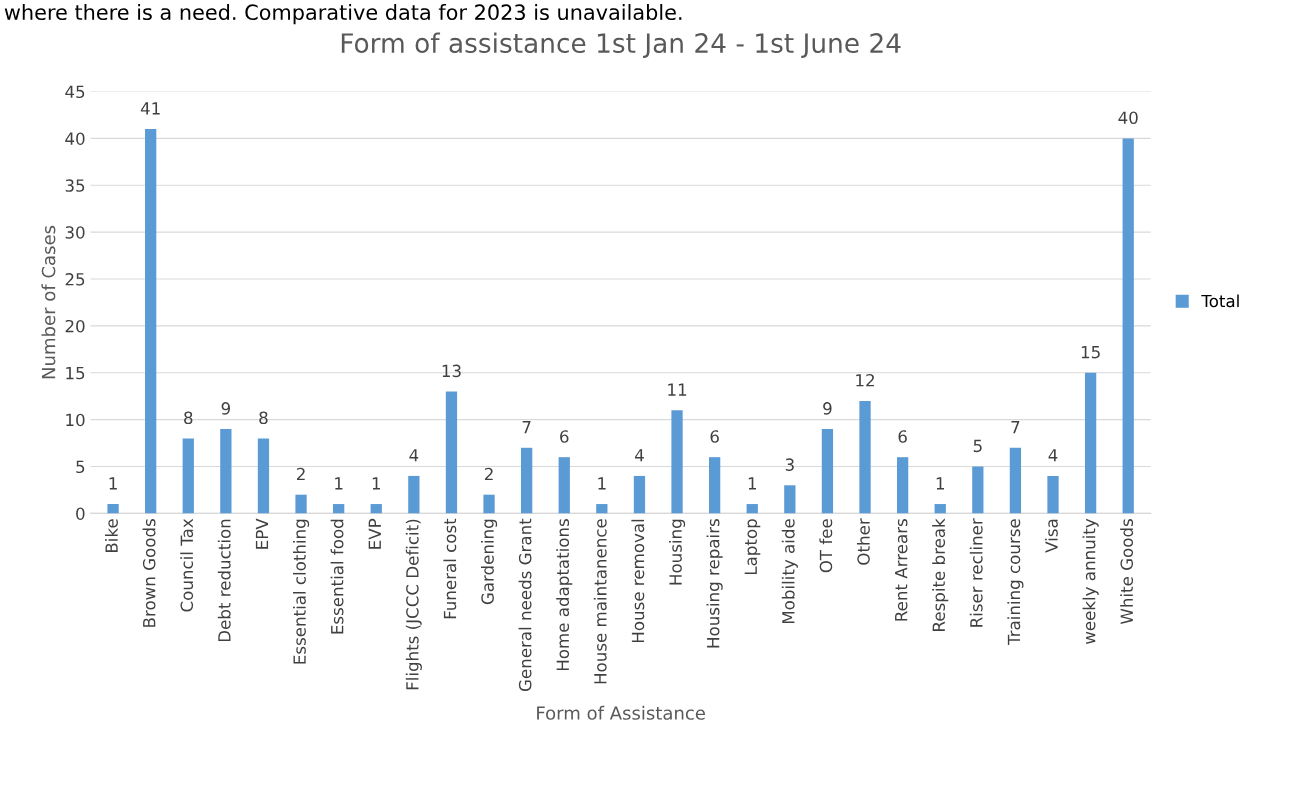 This screenshot has height=796, width=1293. I want to click on y-tick-label: 10, so click(75, 420).